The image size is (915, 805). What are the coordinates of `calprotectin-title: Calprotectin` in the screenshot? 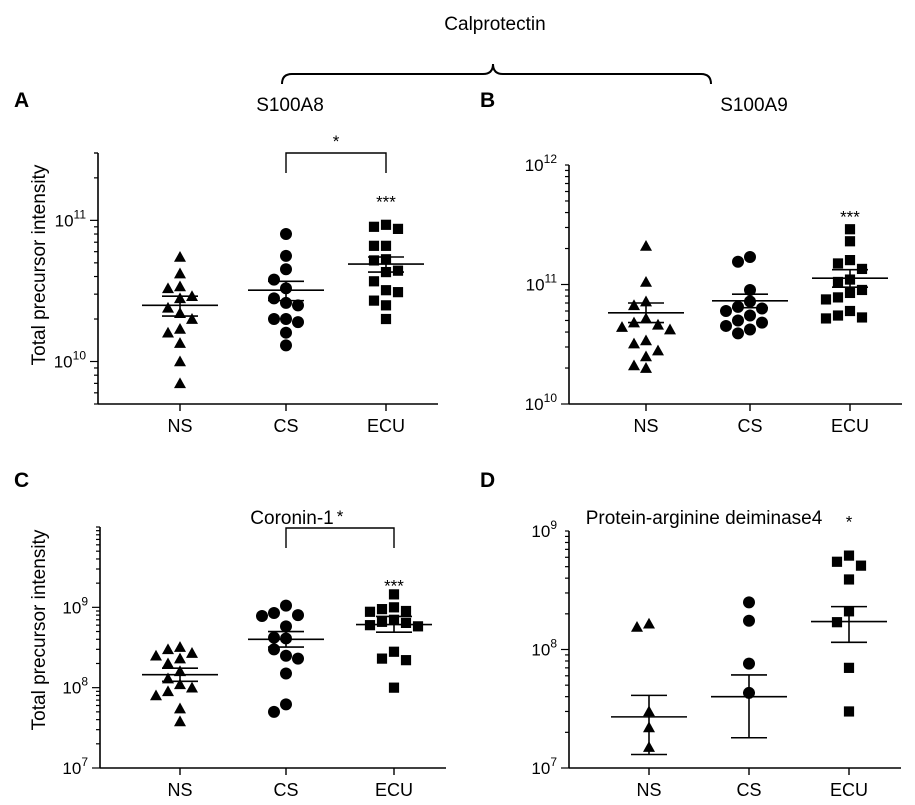 It's located at (494, 24).